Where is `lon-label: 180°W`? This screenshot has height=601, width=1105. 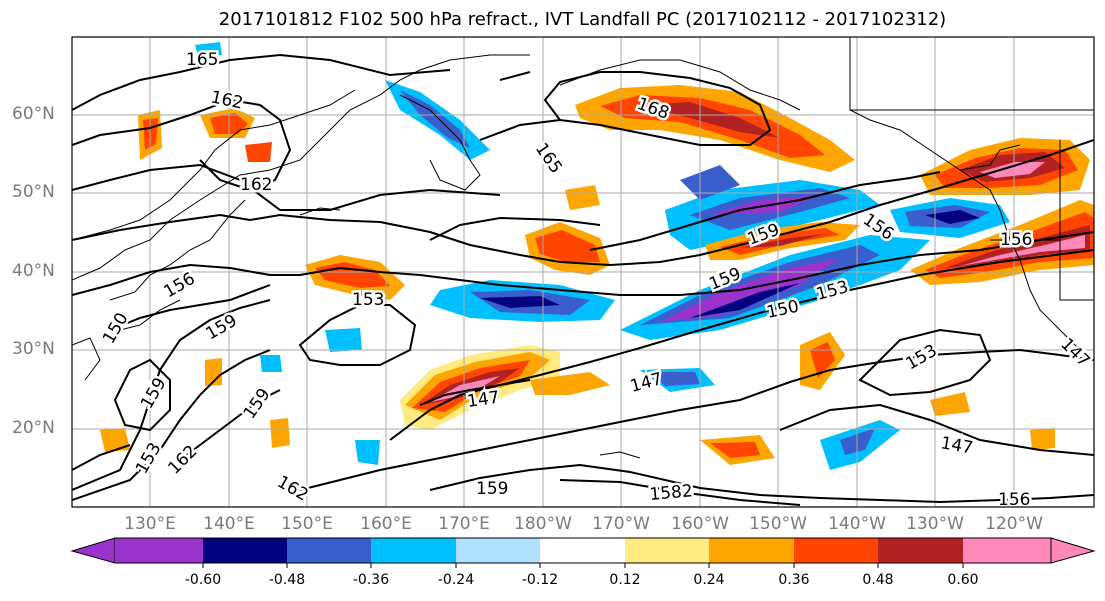
lon-label: 180°W is located at coordinates (543, 524).